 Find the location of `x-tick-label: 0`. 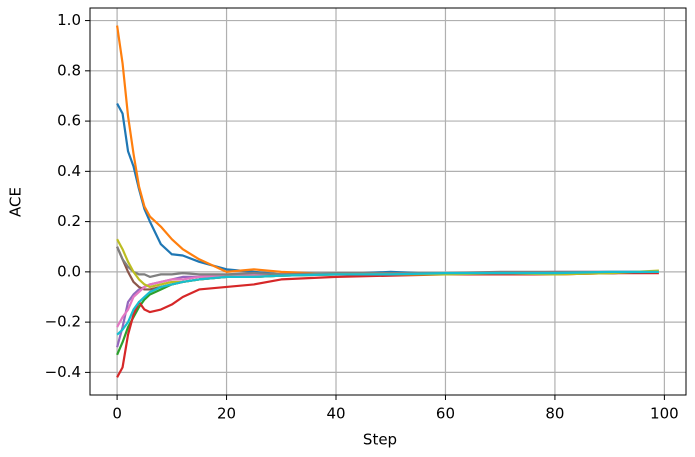

x-tick-label: 0 is located at coordinates (117, 414).